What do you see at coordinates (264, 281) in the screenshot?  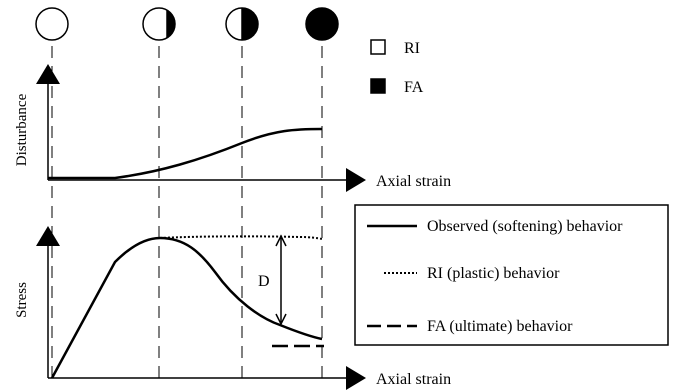 I see `d-gap-label: D` at bounding box center [264, 281].